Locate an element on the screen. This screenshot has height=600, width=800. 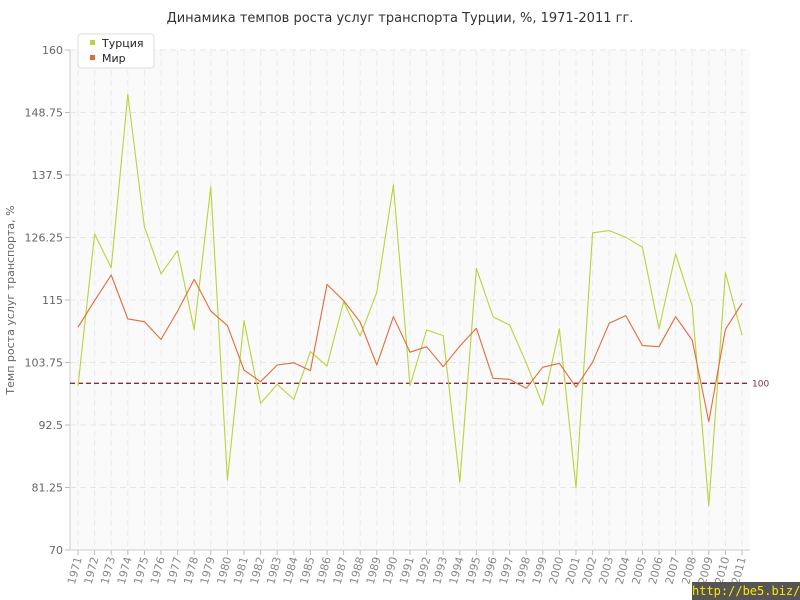
legend: Турция Мир is located at coordinates (116, 51).